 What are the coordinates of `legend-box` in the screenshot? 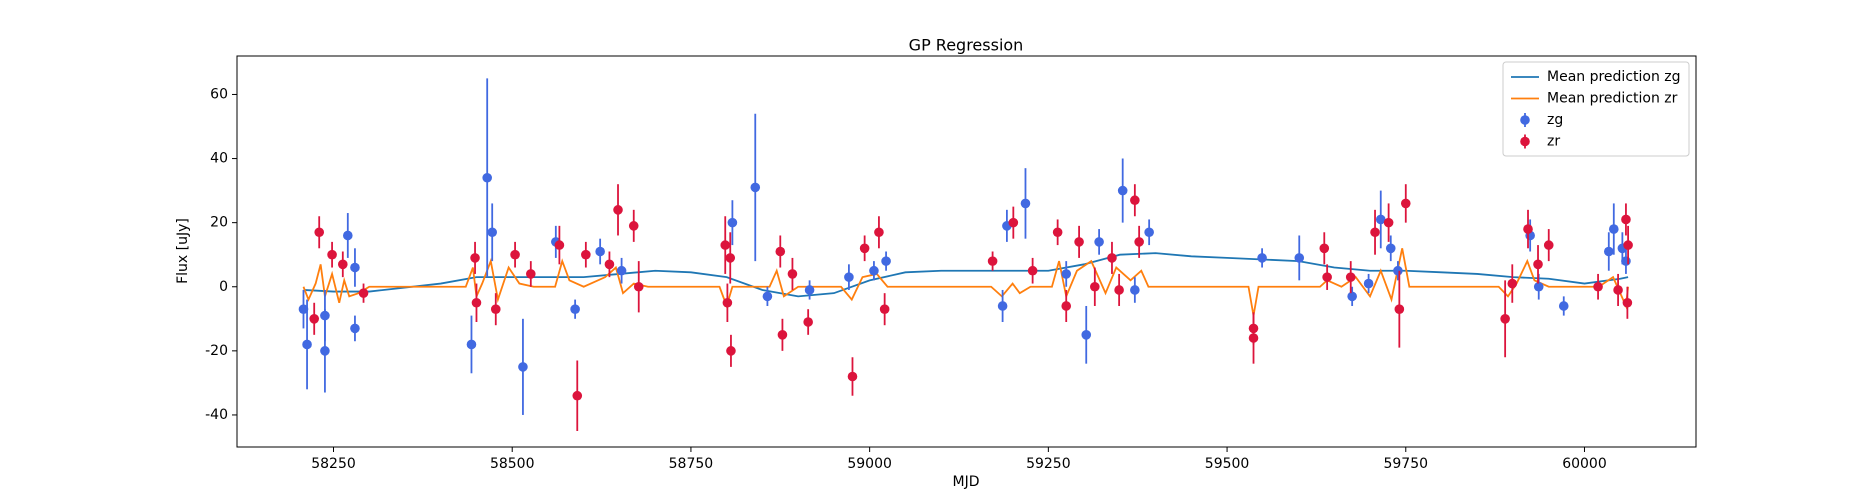 It's located at (1596, 109).